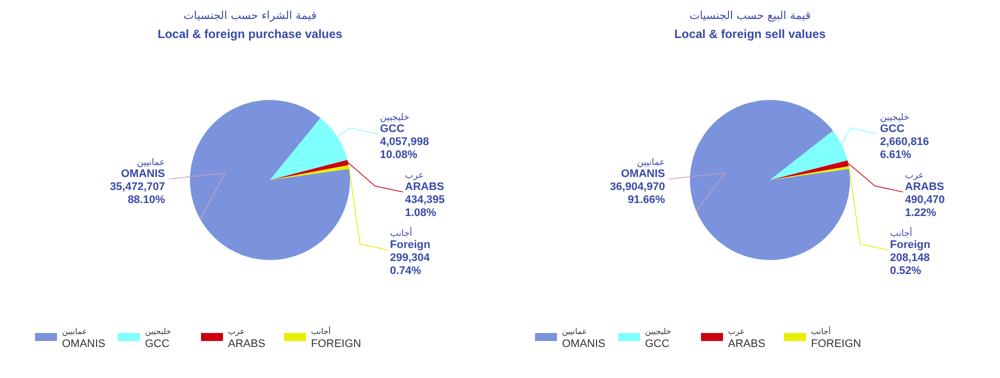 Image resolution: width=1000 pixels, height=378 pixels. What do you see at coordinates (250, 15) in the screenshot?
I see `chart-title: قيمة الشراء حسب الجنسيات` at bounding box center [250, 15].